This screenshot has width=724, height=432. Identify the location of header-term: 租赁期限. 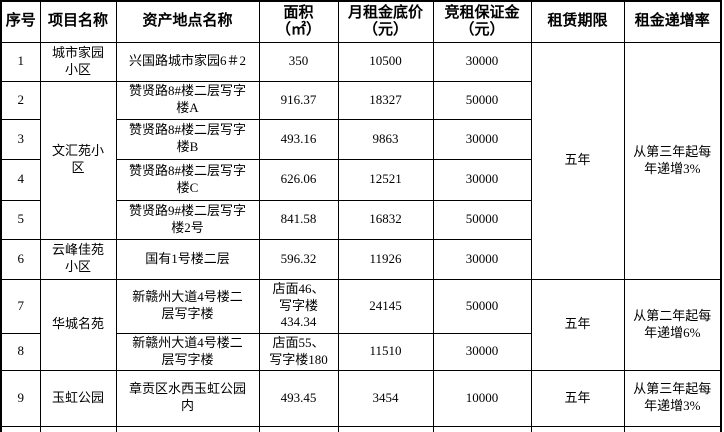
(577, 21).